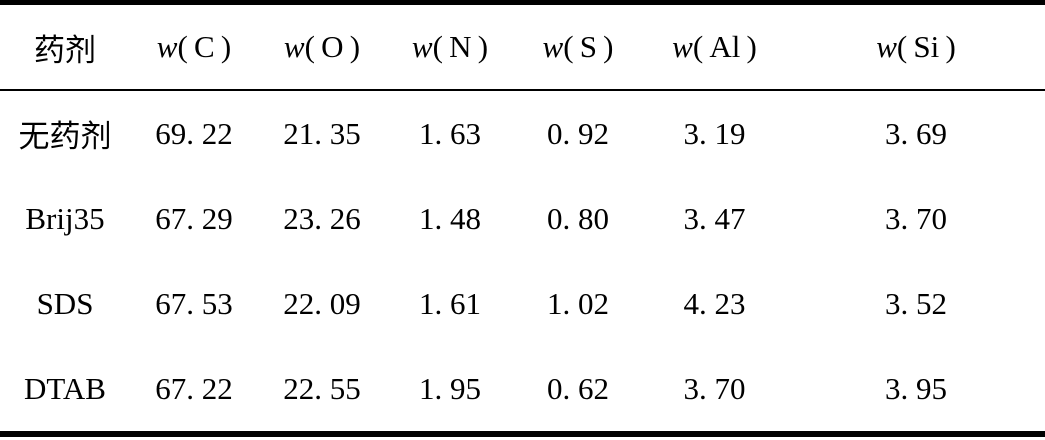 Image resolution: width=1045 pixels, height=440 pixels. I want to click on cell-value: 1. 61, so click(450, 303).